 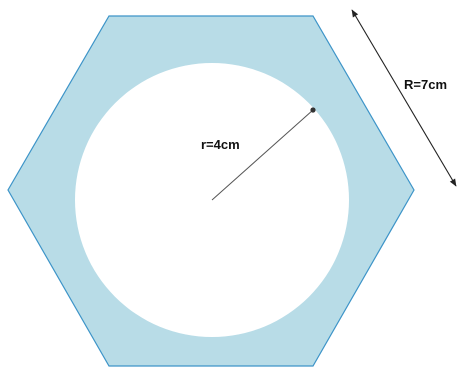 I want to click on radius-endpoint-dot, so click(x=313, y=110).